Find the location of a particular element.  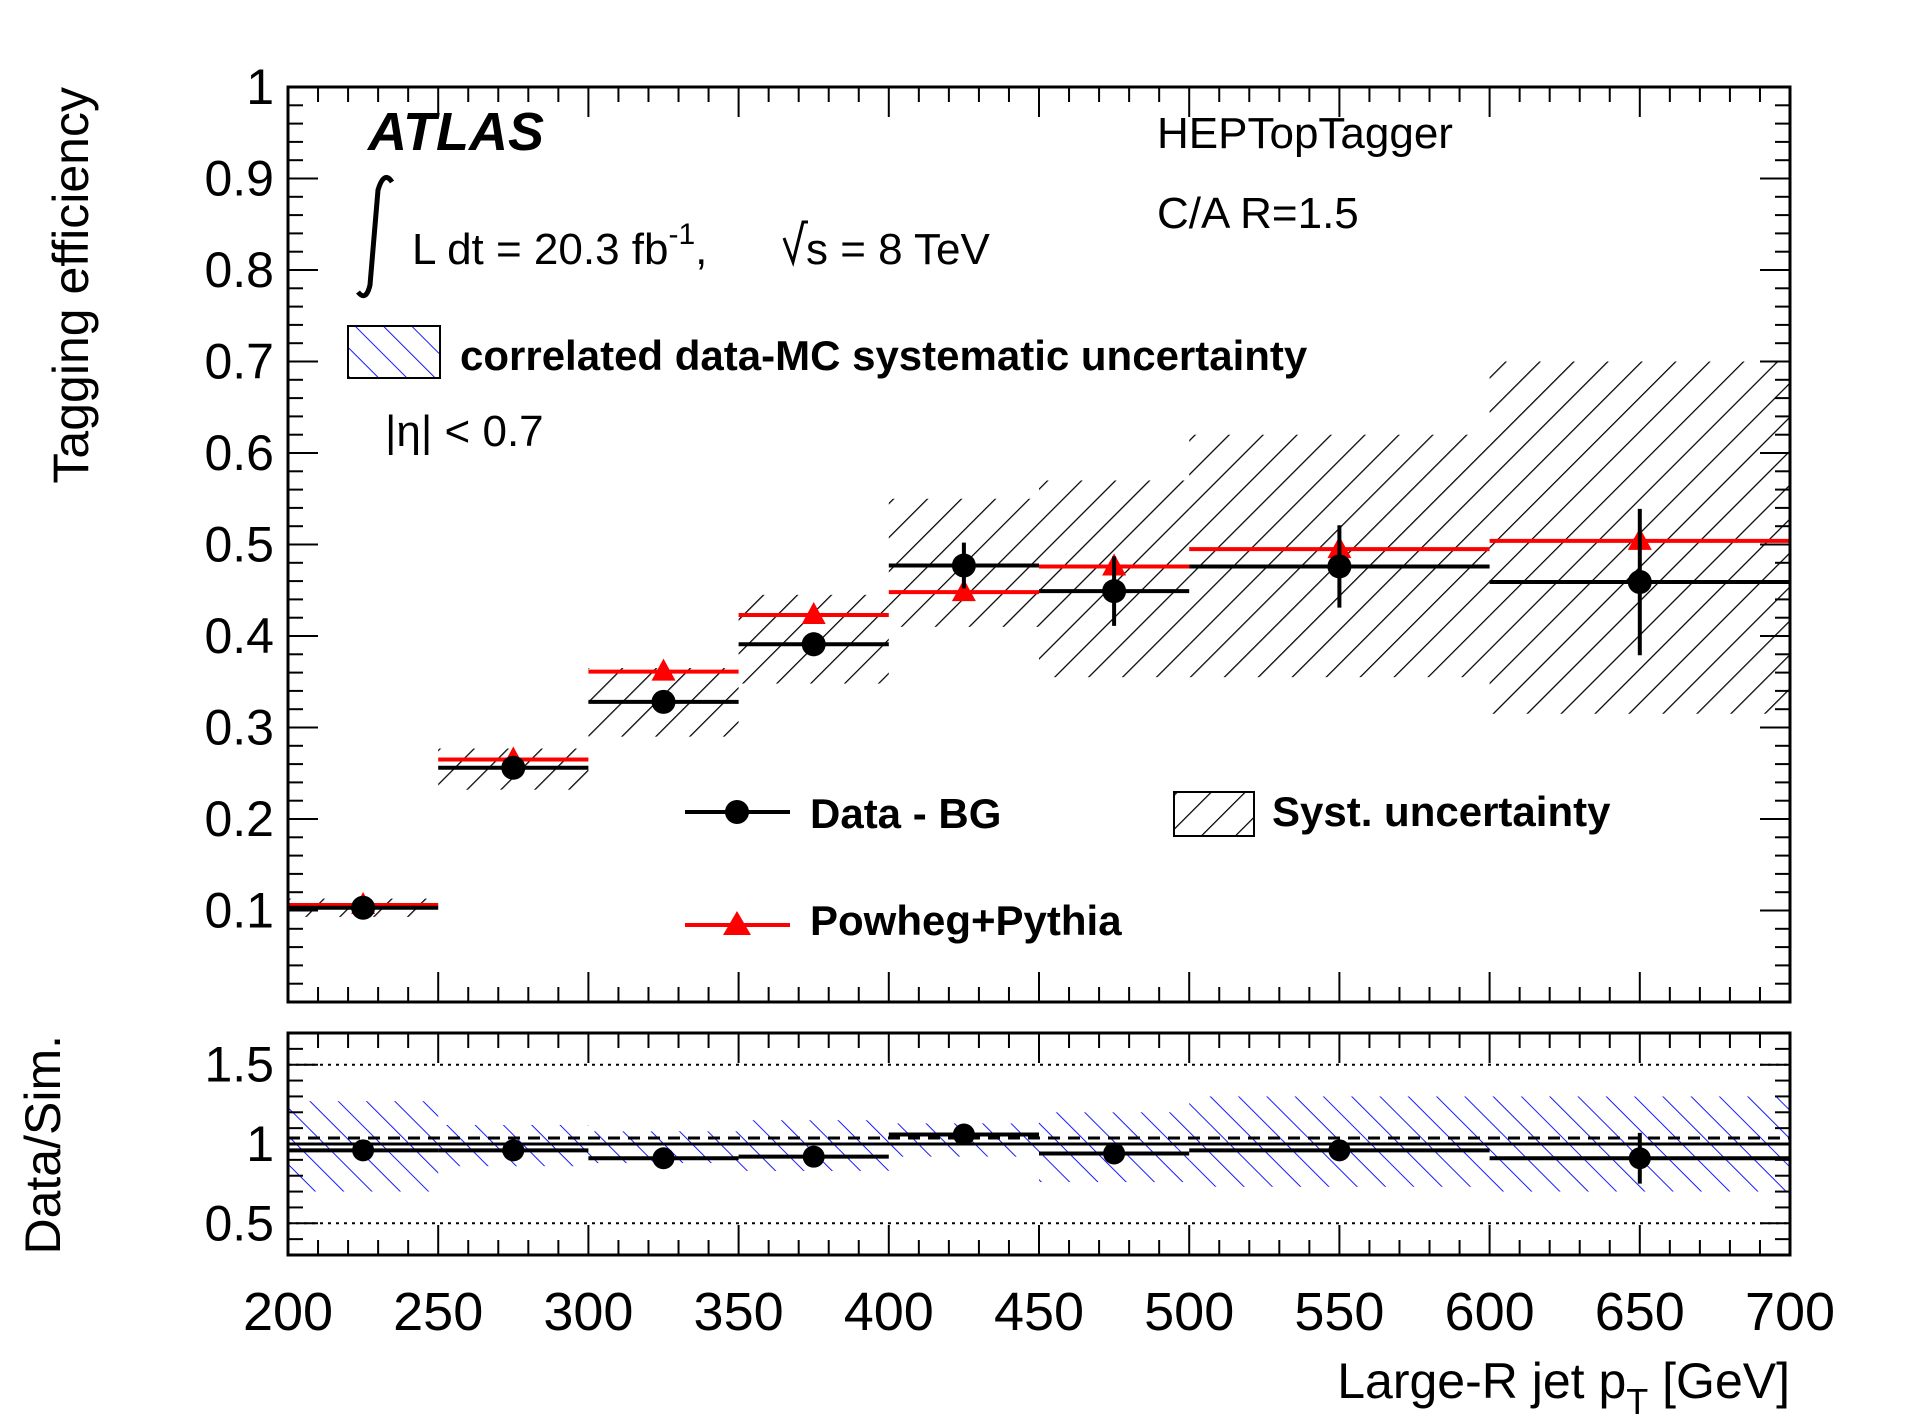

lumi-label: L dt = 20.3 fb-1, s = 8 TeV is located at coordinates (673, 237).